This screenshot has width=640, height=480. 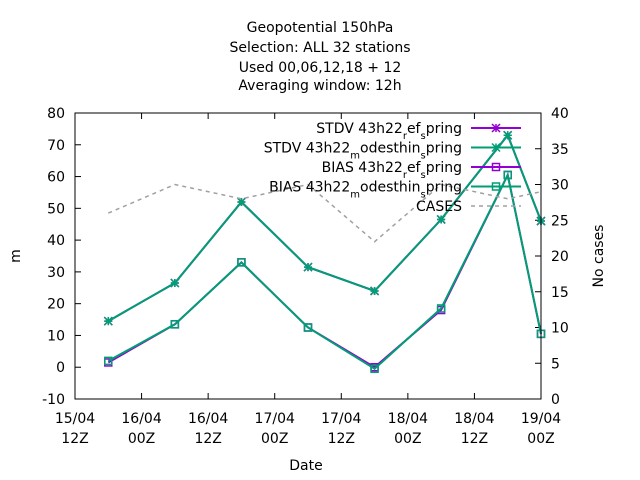 I want to click on legend-label: BIAS 43h22modesthinspring, so click(x=365, y=190).